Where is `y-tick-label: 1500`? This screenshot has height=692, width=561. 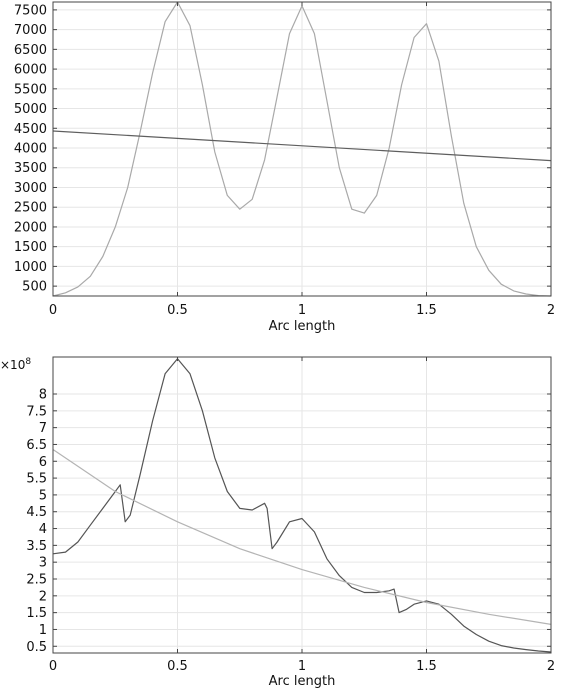
y-tick-label: 1500 is located at coordinates (30, 247).